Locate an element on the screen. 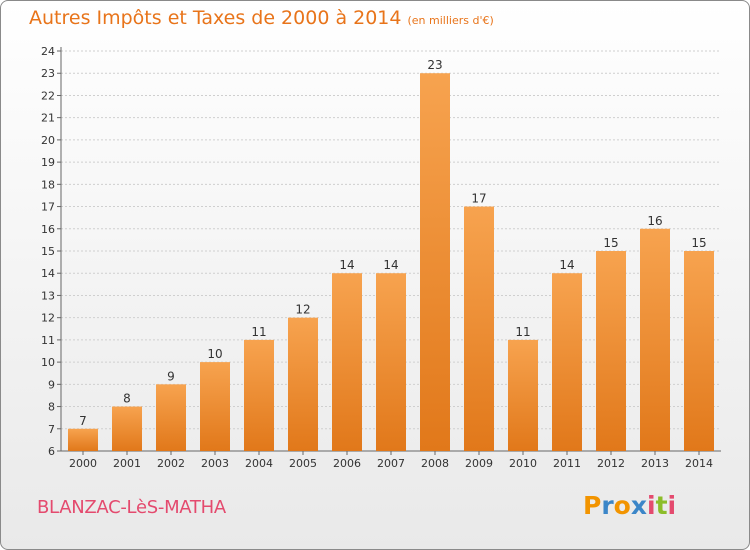  y-tick-label: 22 is located at coordinates (48, 95).